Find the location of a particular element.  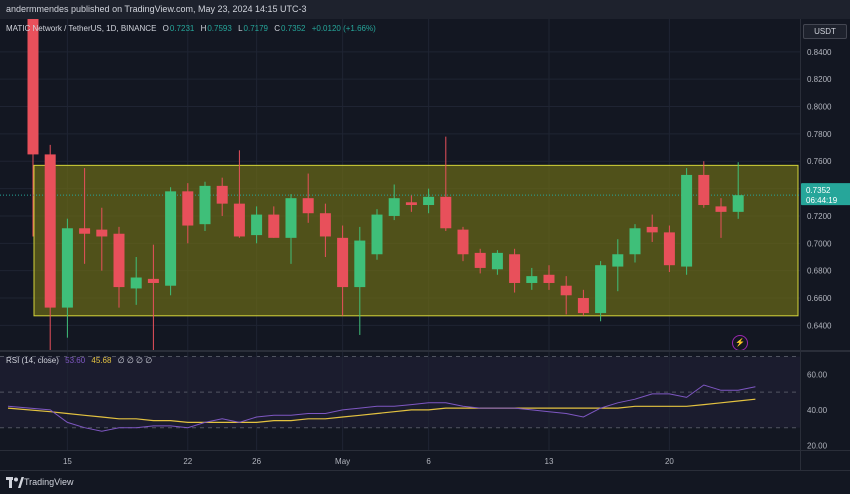

rsi-value: 53.60 is located at coordinates (75, 360).